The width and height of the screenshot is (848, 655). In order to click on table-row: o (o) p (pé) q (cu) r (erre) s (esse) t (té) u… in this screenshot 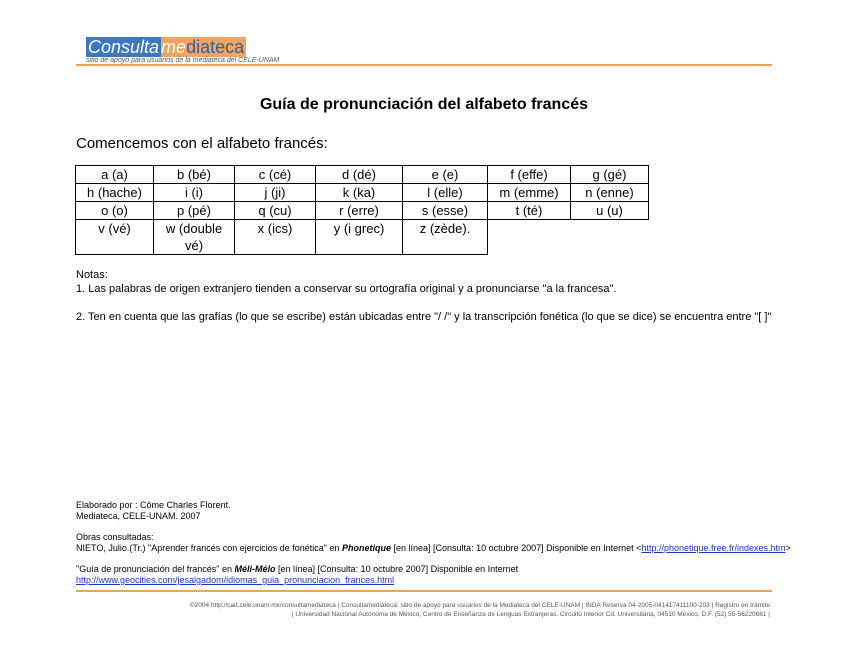, I will do `click(362, 210)`.